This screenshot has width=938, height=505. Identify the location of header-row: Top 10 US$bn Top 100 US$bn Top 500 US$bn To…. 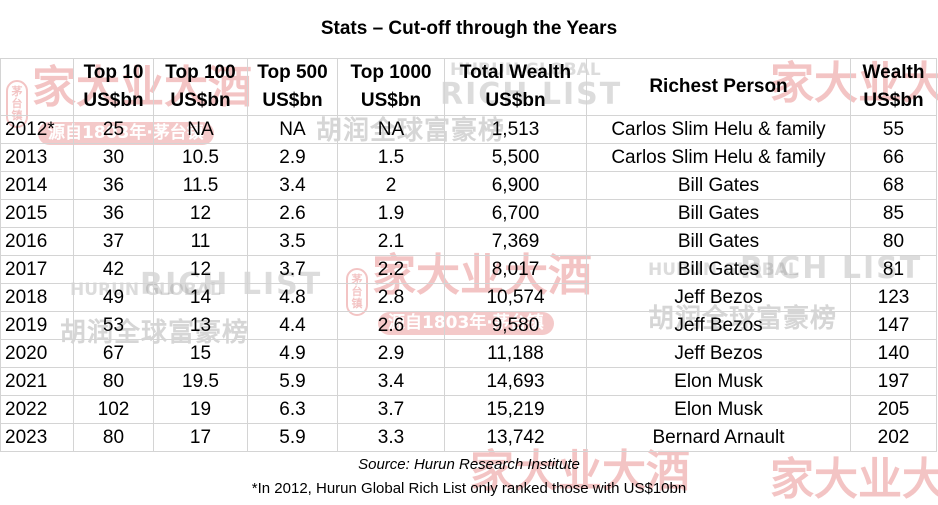
(468, 87).